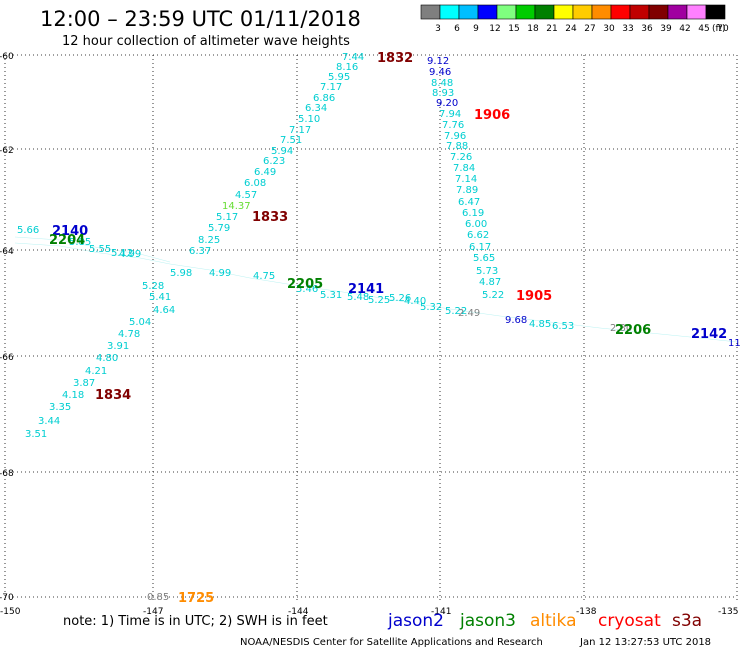 Image resolution: width=740 pixels, height=650 pixels. I want to click on wave-height-value: 4.85, so click(540, 324).